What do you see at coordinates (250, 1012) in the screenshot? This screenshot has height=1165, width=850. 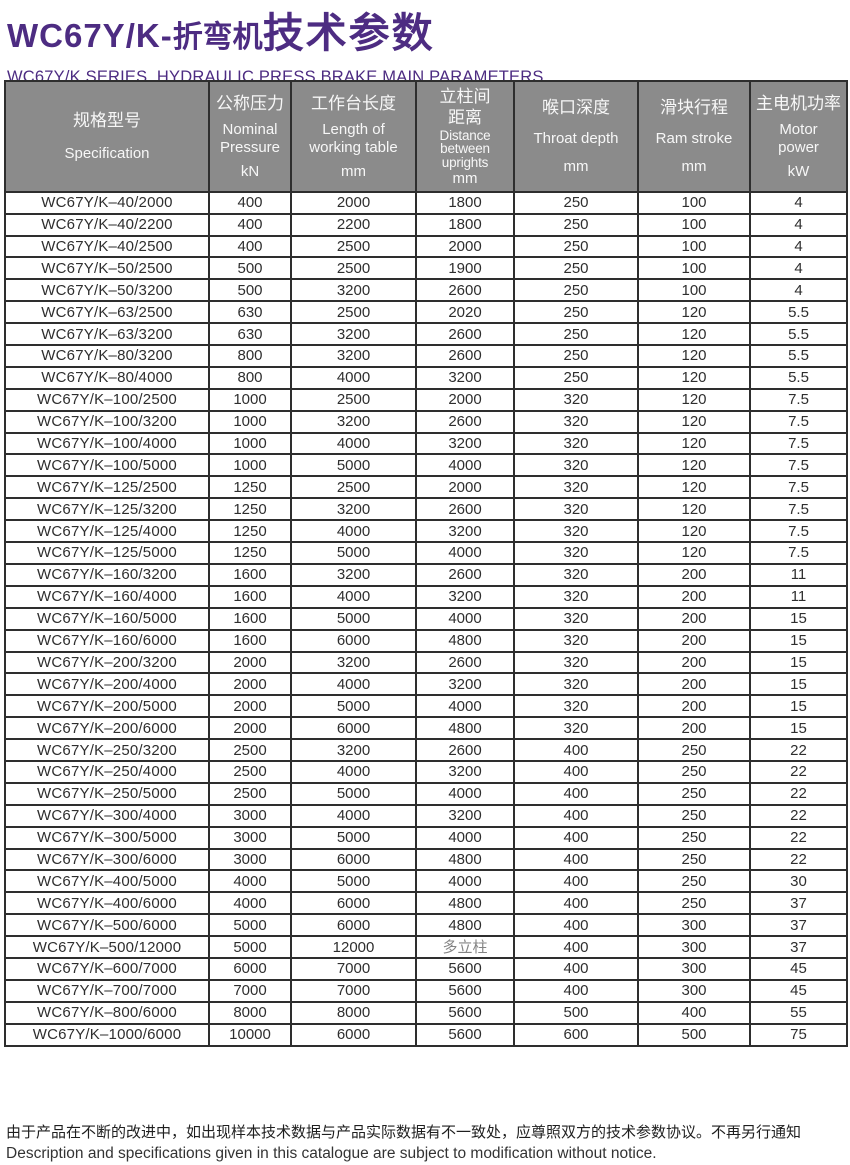 I see `nominal-pressure-cell: 8000` at bounding box center [250, 1012].